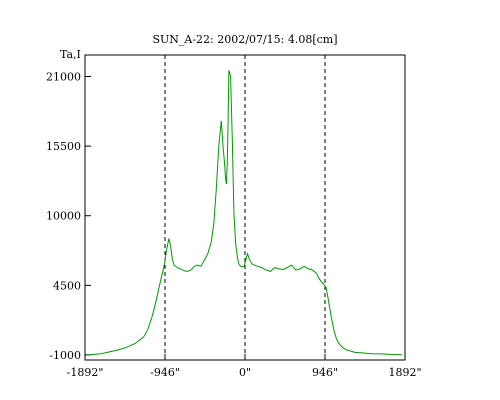  I want to click on y-tick-label: 15500, so click(63, 146).